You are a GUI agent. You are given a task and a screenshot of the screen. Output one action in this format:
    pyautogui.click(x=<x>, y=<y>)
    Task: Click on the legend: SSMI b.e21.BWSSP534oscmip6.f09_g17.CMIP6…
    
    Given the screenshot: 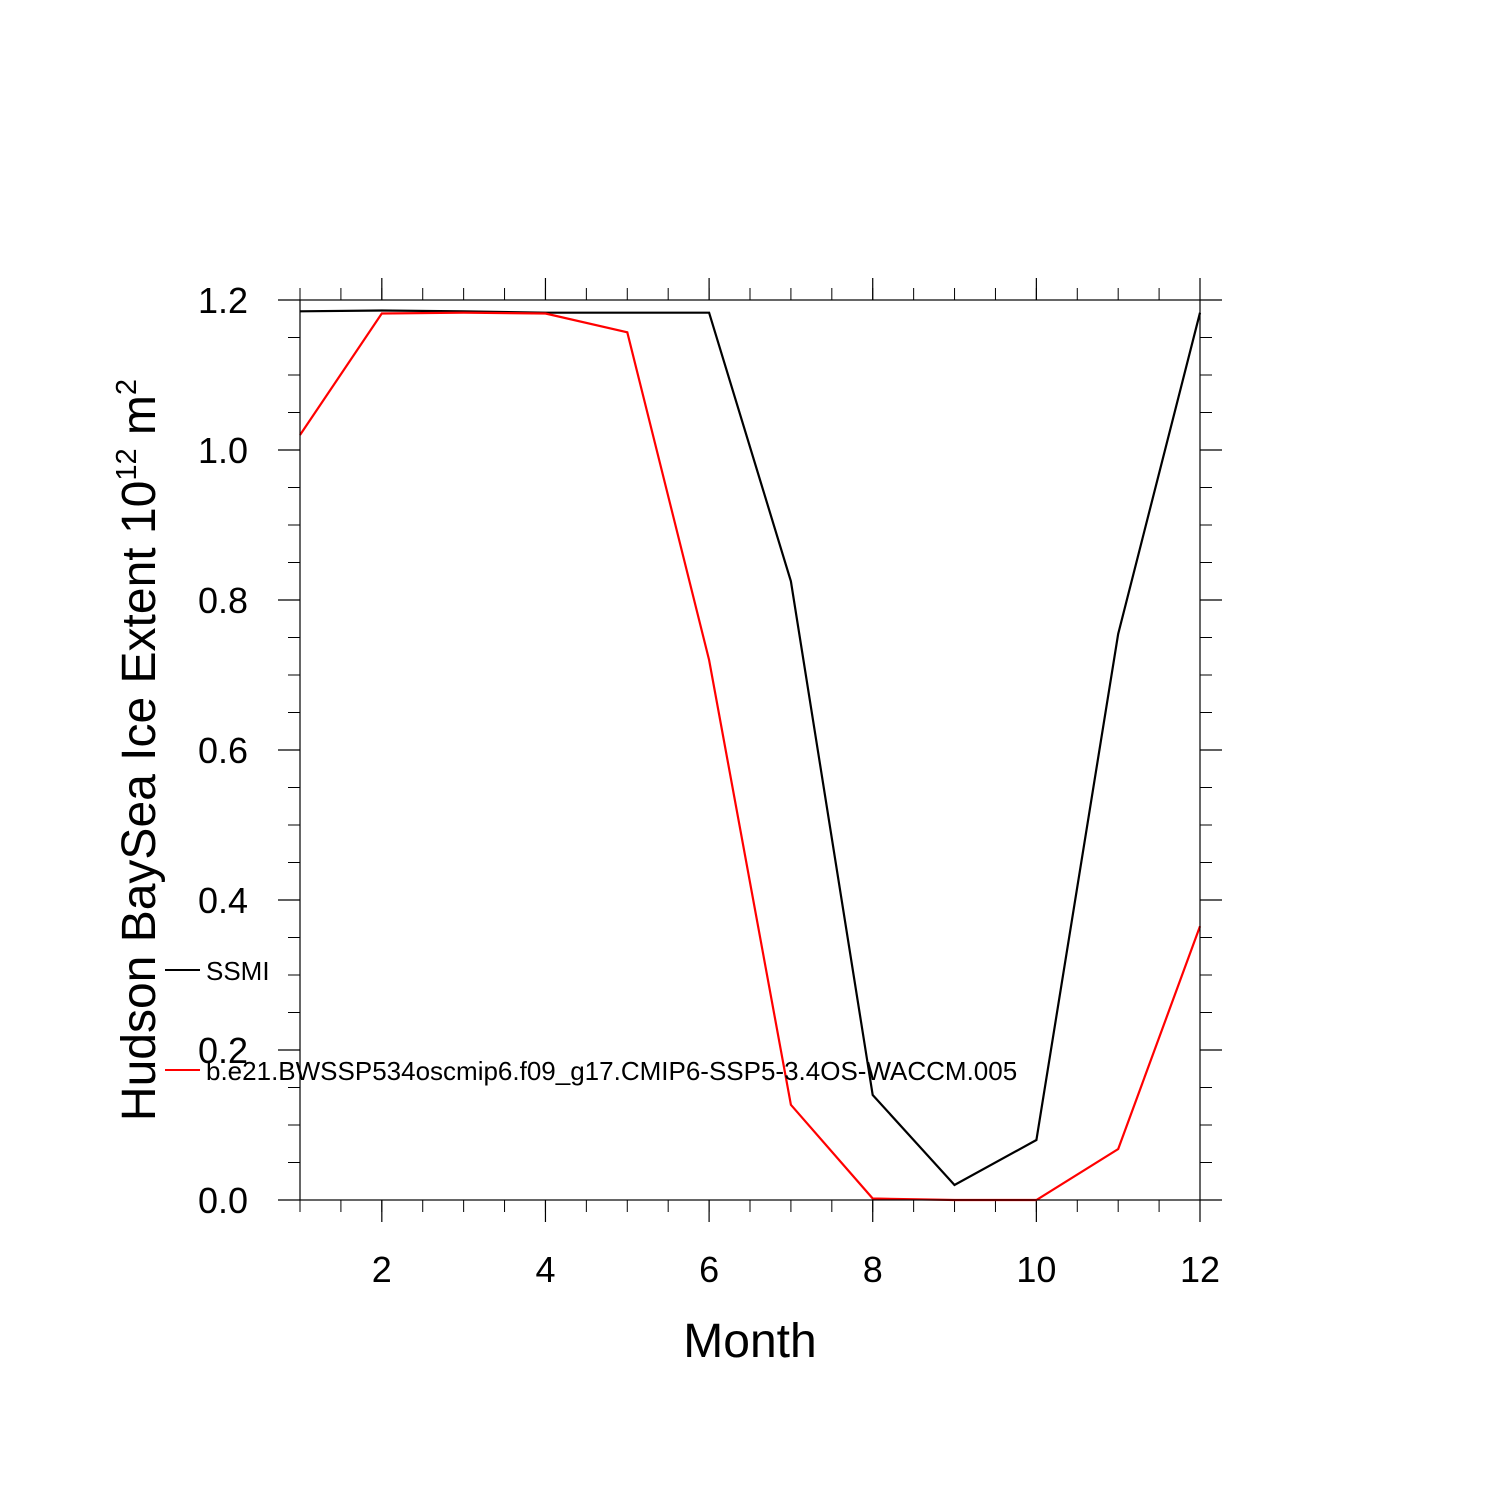 What is the action you would take?
    pyautogui.click(x=591, y=1021)
    